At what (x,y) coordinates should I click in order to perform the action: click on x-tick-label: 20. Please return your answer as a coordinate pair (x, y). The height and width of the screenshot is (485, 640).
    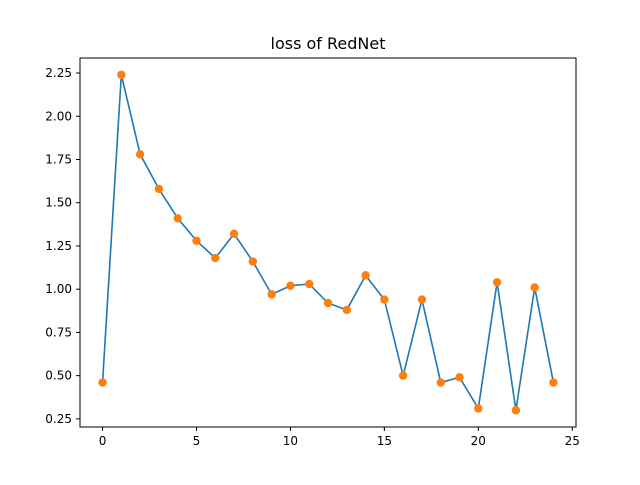
    Looking at the image, I should click on (478, 441).